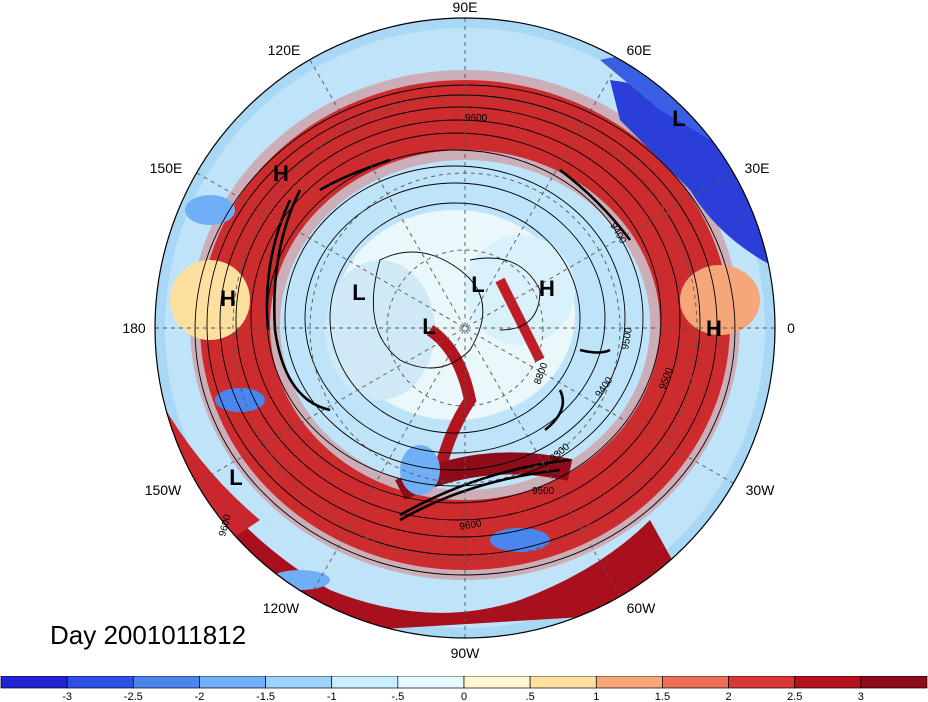 Image resolution: width=928 pixels, height=702 pixels. Describe the element at coordinates (166, 168) in the screenshot. I see `lon-label-150e: 150E` at that location.